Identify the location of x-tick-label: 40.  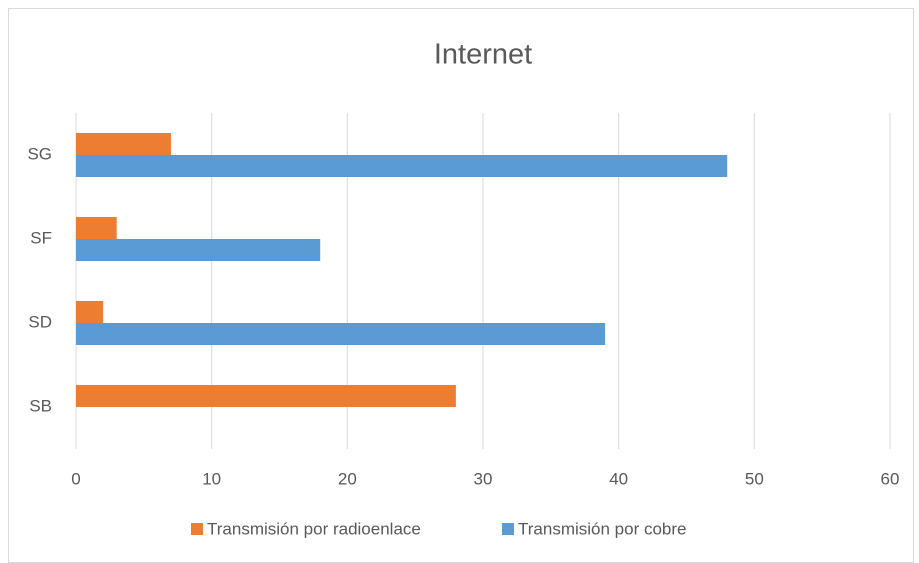
(618, 478).